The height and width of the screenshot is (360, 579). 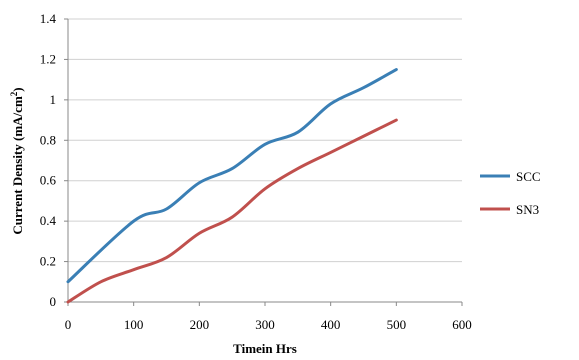 I want to click on x-tick-label: 0, so click(x=68, y=324).